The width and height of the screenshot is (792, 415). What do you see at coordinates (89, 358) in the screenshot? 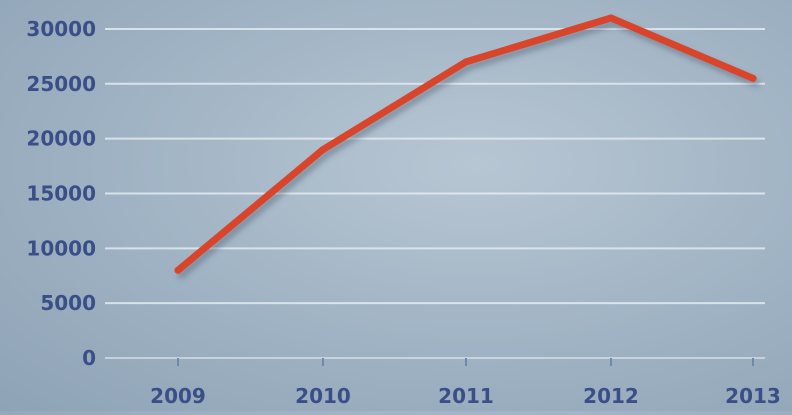
I see `y-tick-label: 0` at bounding box center [89, 358].